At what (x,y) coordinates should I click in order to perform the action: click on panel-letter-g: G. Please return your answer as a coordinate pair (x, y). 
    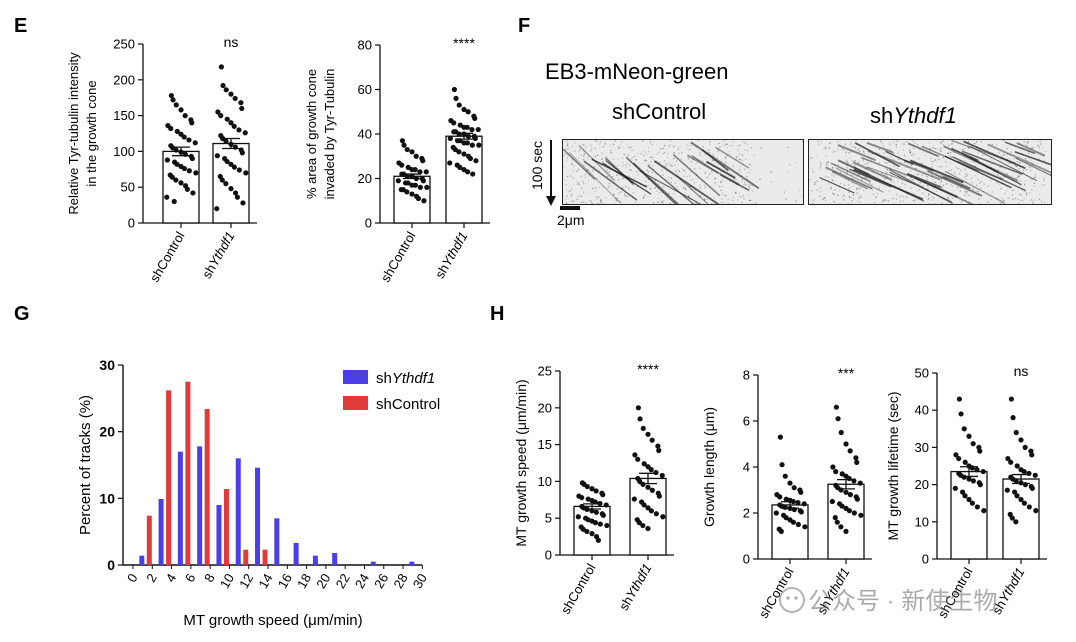
    Looking at the image, I should click on (22, 314).